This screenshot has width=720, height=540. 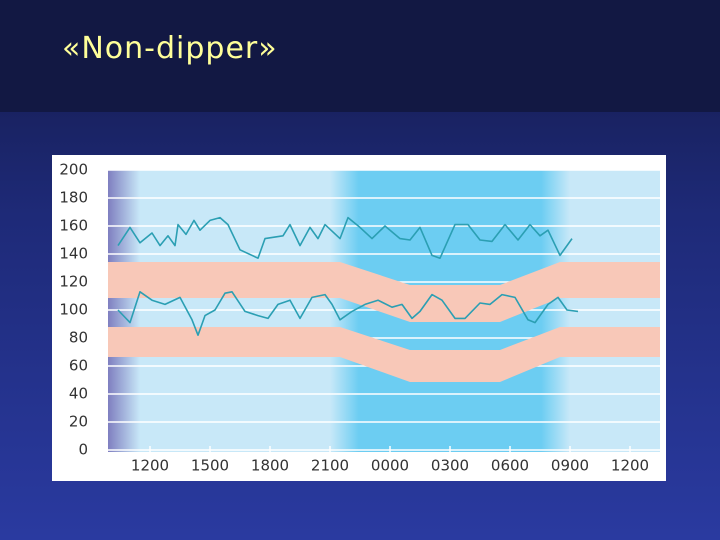 I want to click on systolic-range, so click(x=384, y=292).